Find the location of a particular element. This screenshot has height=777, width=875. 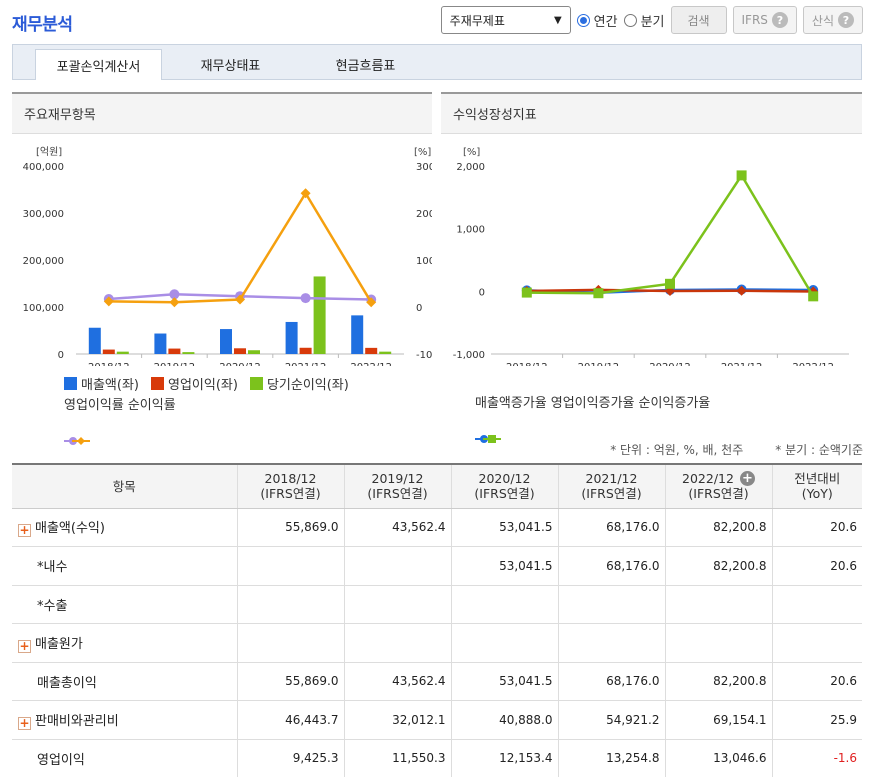

chart-legend-lines: 영업이익률 순이익률 is located at coordinates (120, 419).